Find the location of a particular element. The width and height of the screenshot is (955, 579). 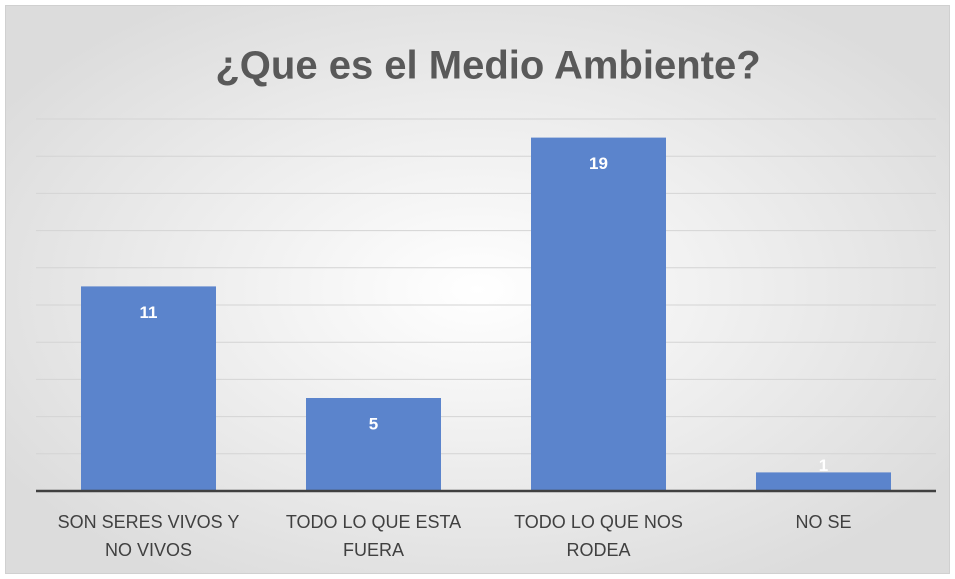

x-tick-label: TODO LO QUE NOS RODEA is located at coordinates (598, 536).